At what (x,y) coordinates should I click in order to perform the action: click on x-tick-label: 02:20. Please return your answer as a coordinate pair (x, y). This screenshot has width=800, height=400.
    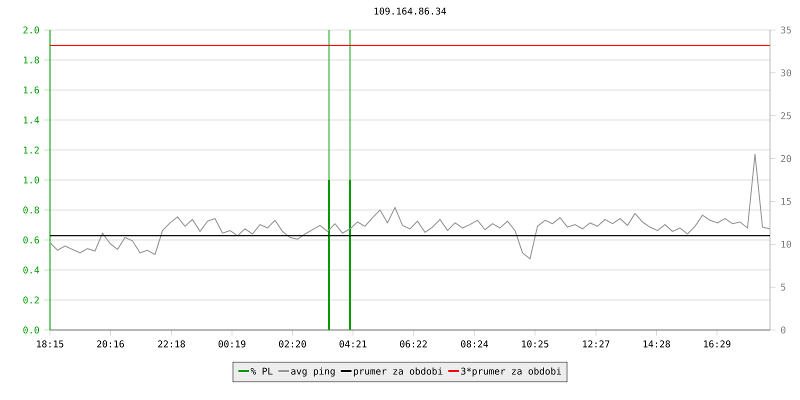
    Looking at the image, I should click on (292, 344).